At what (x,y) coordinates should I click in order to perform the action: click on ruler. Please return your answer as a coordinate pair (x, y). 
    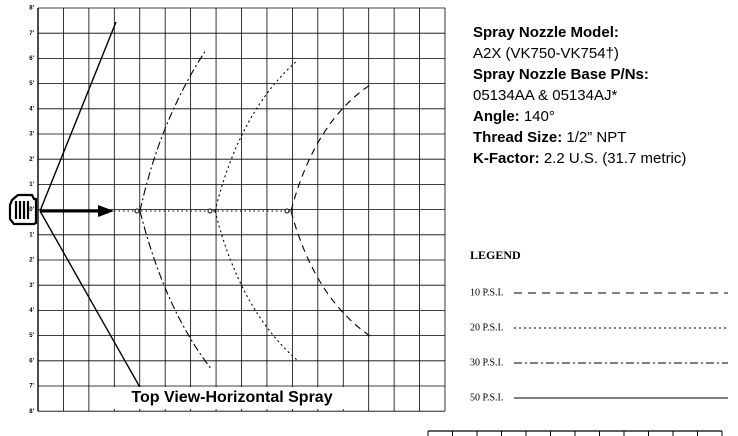
    Looking at the image, I should click on (575, 433).